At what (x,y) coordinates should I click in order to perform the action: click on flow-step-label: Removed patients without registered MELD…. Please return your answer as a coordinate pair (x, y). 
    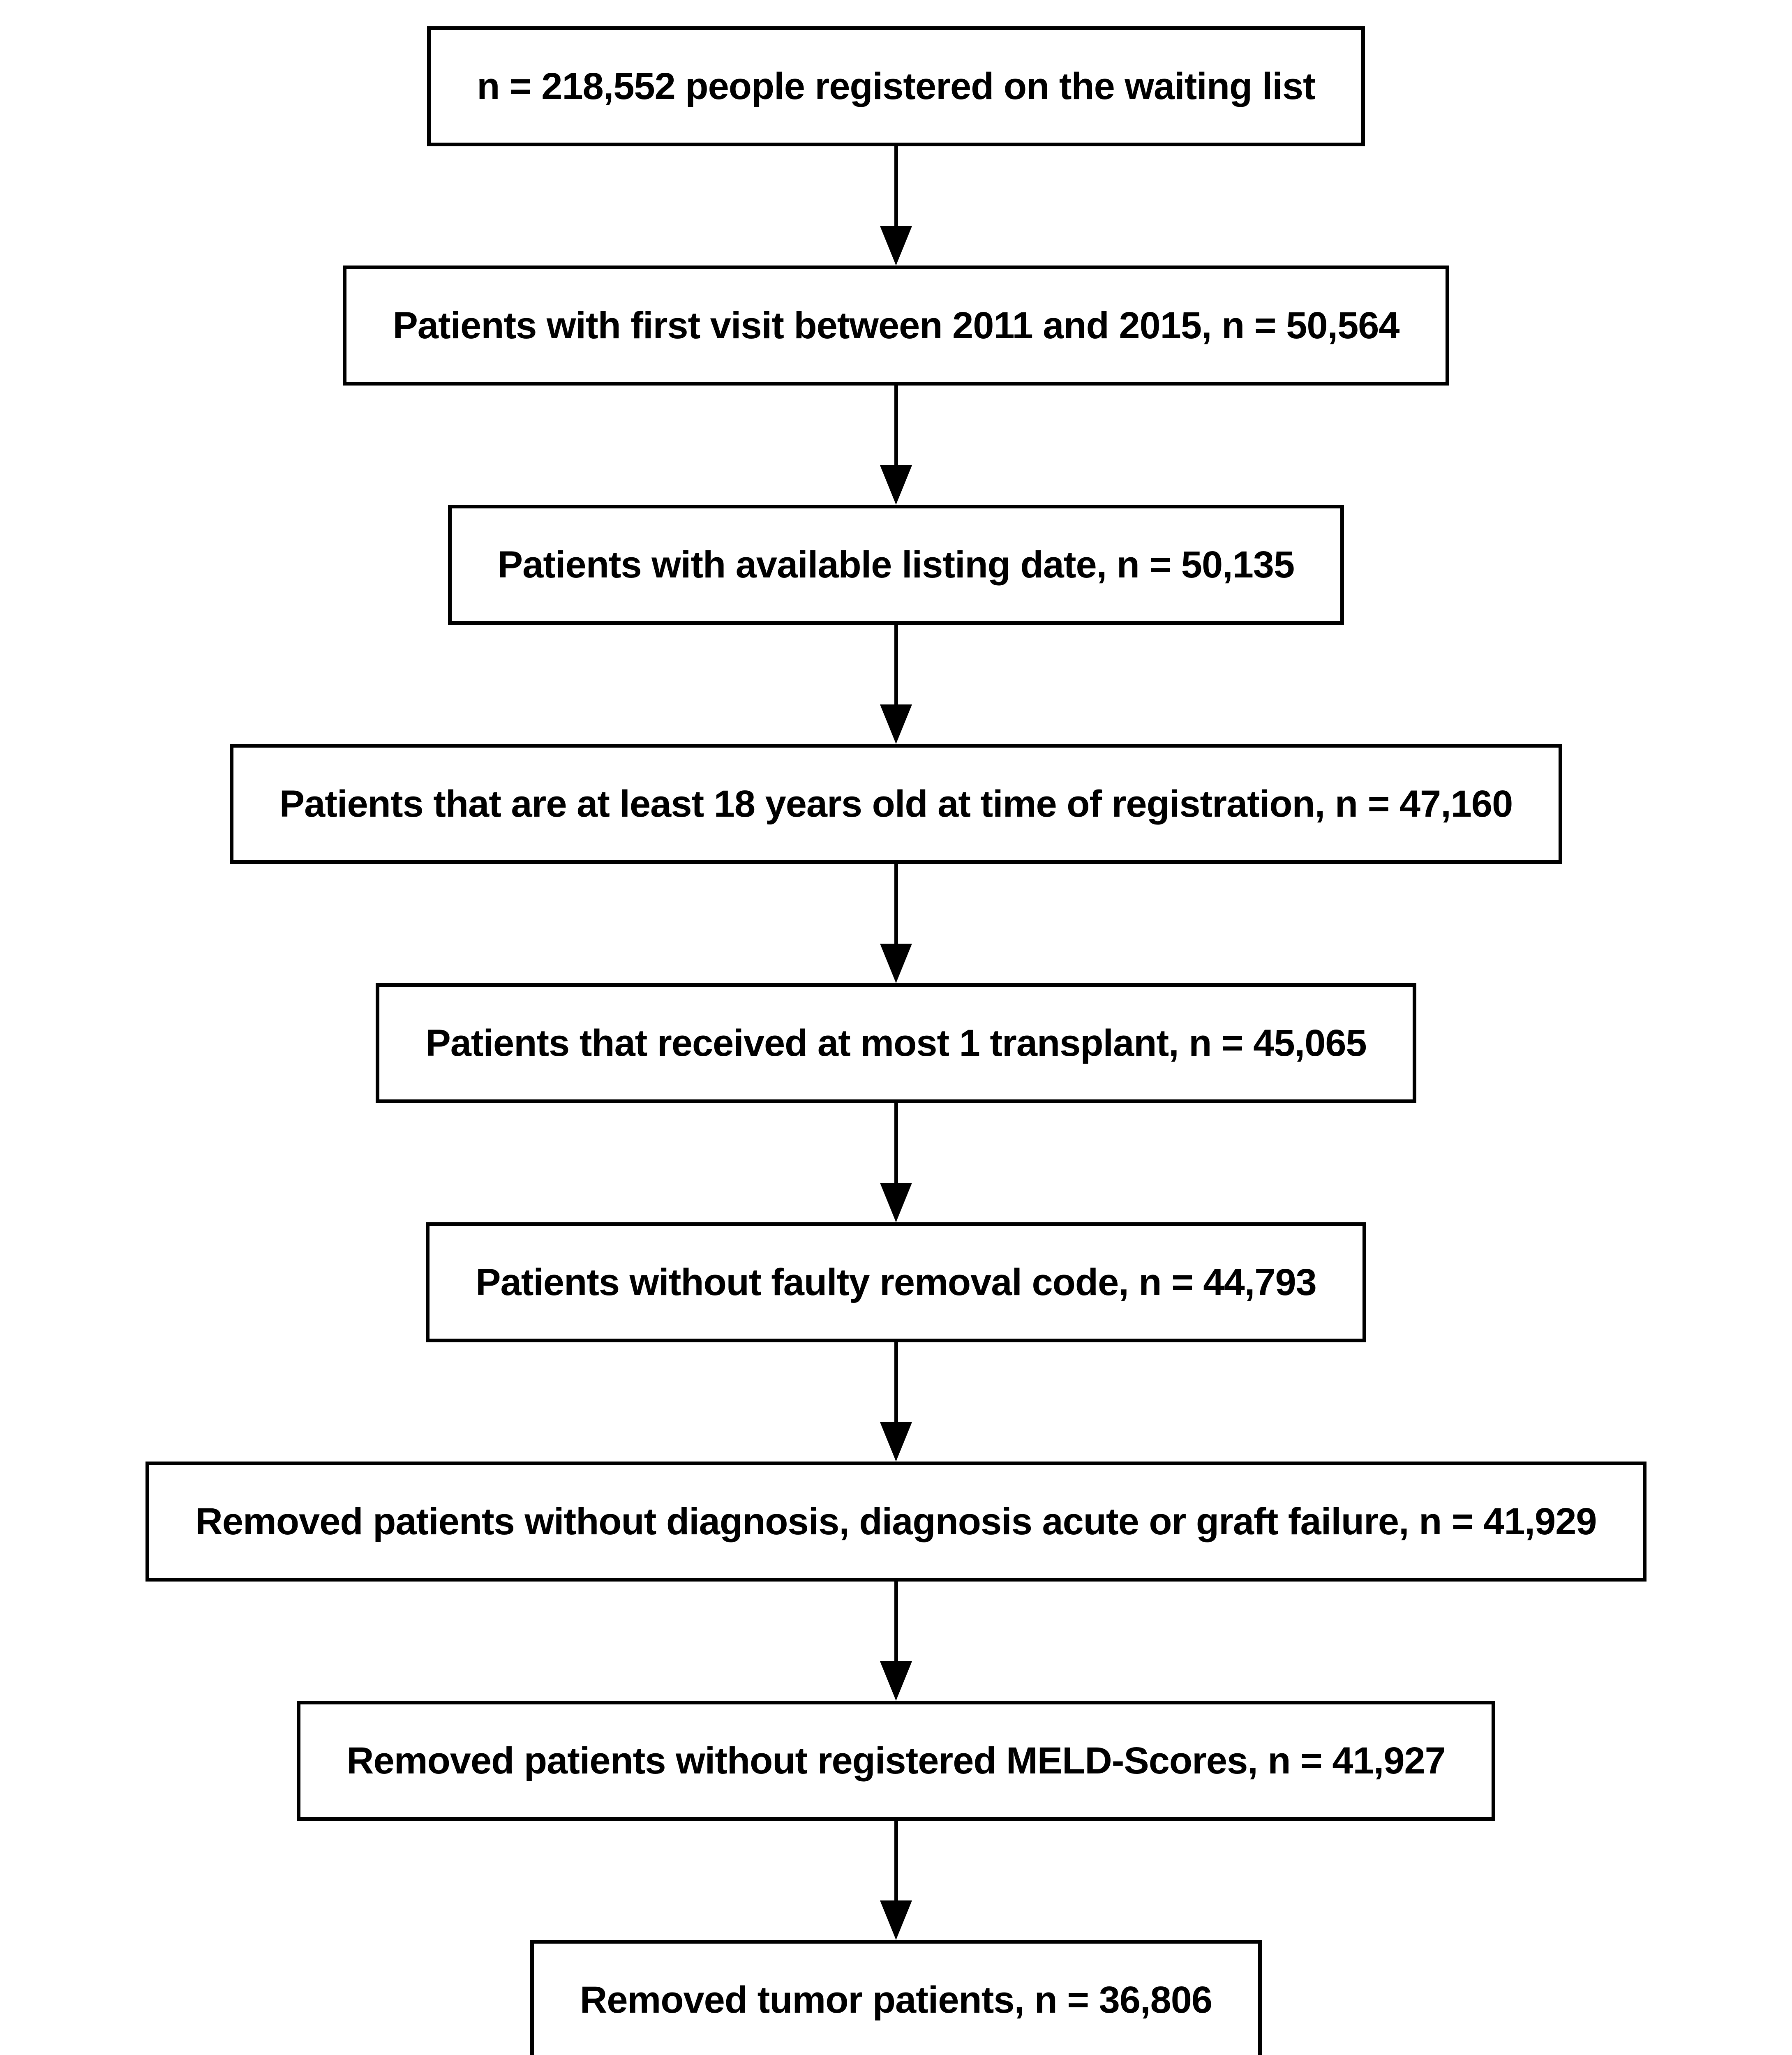
    Looking at the image, I should click on (896, 1761).